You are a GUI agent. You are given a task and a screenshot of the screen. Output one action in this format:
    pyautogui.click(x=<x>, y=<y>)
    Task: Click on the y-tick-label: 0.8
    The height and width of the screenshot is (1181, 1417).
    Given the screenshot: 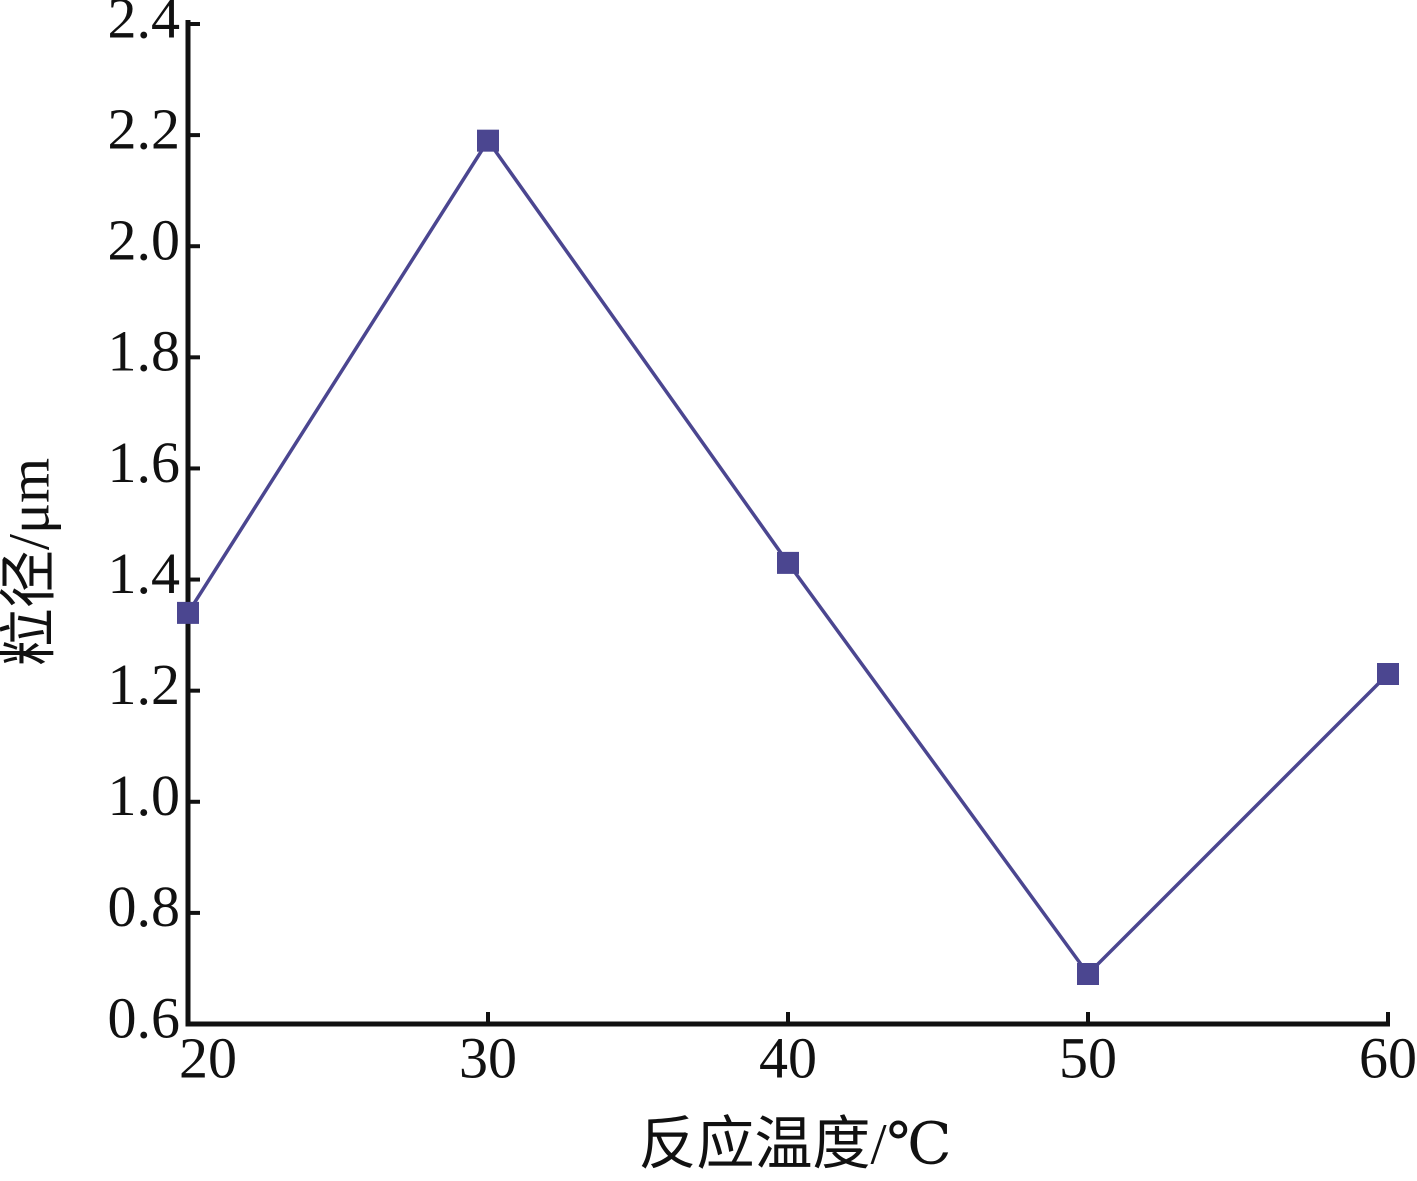 What is the action you would take?
    pyautogui.click(x=144, y=906)
    